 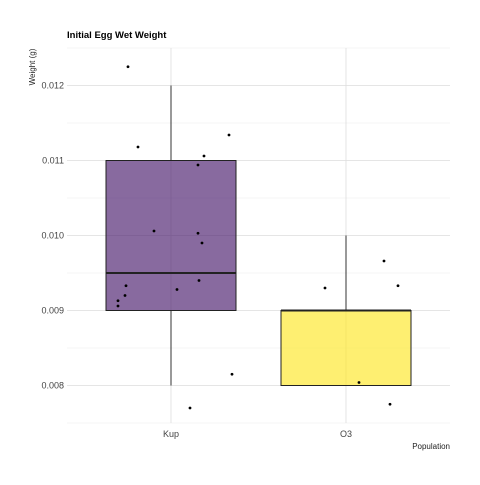 What do you see at coordinates (32, 66) in the screenshot?
I see `y-axis-label: Weight (g)` at bounding box center [32, 66].